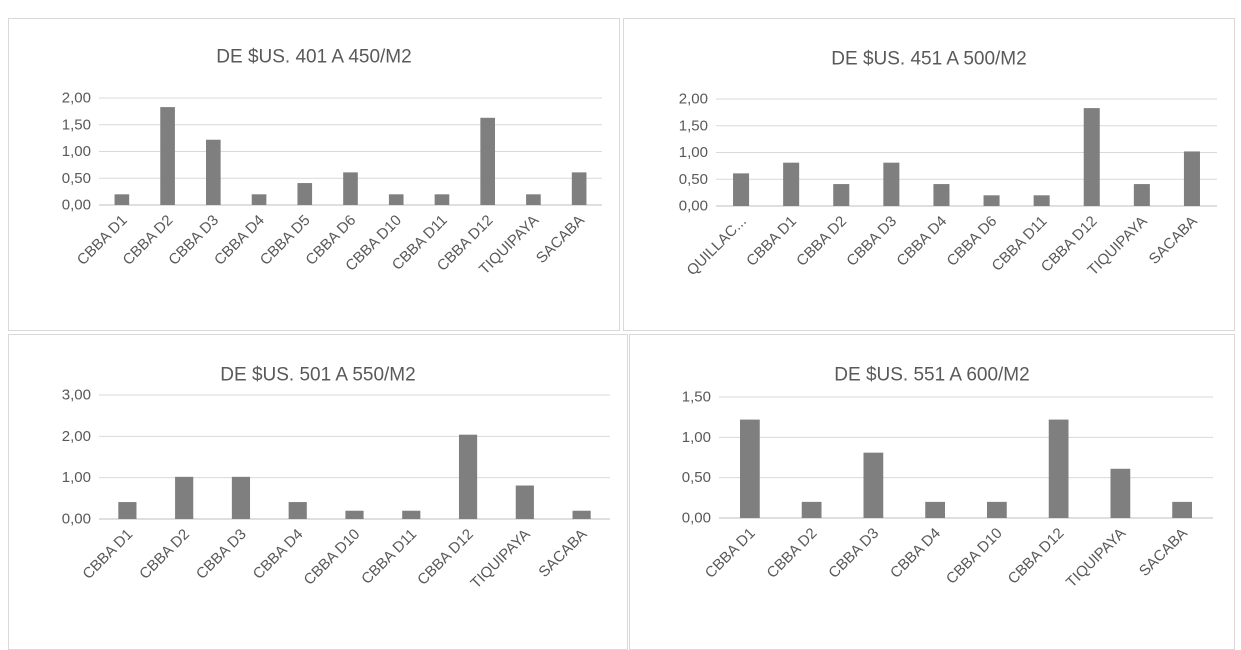 Image resolution: width=1241 pixels, height=650 pixels. Describe the element at coordinates (317, 375) in the screenshot. I see `chart-title: DE $US. 501 A 550/M2` at that location.